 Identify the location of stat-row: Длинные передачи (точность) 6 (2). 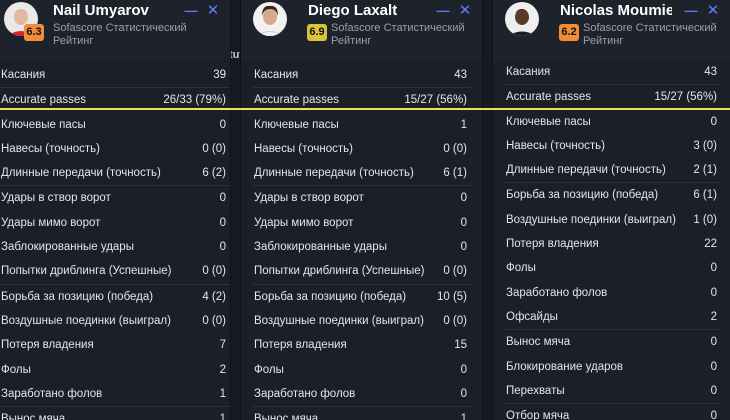
(115, 173).